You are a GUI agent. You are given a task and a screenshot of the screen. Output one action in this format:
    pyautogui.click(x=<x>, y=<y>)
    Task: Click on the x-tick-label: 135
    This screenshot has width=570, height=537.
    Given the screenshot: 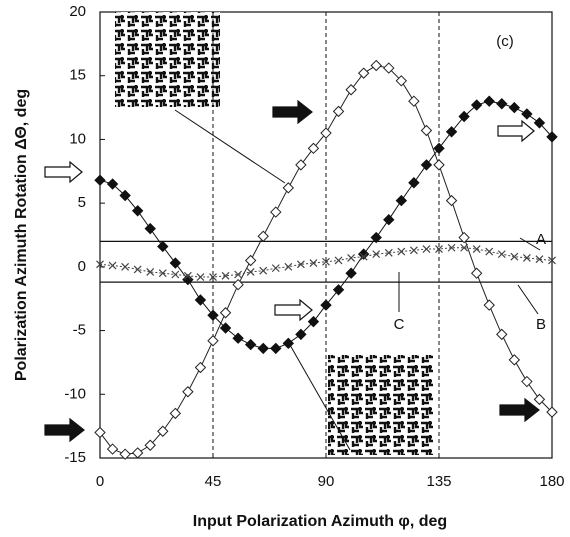 What is the action you would take?
    pyautogui.click(x=438, y=481)
    